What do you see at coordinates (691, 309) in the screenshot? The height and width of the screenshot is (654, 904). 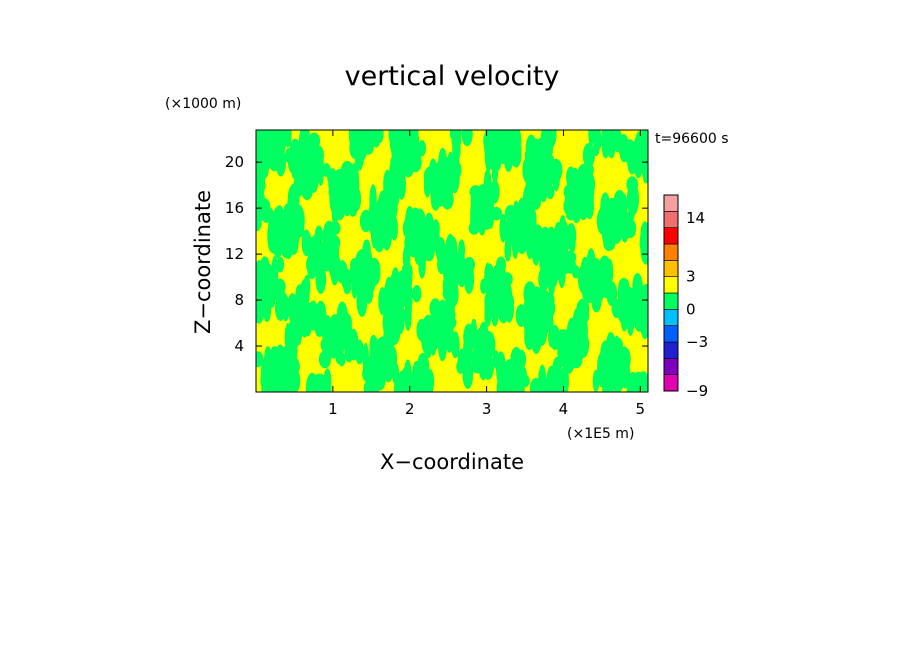 I see `colorbar-label: 0` at bounding box center [691, 309].